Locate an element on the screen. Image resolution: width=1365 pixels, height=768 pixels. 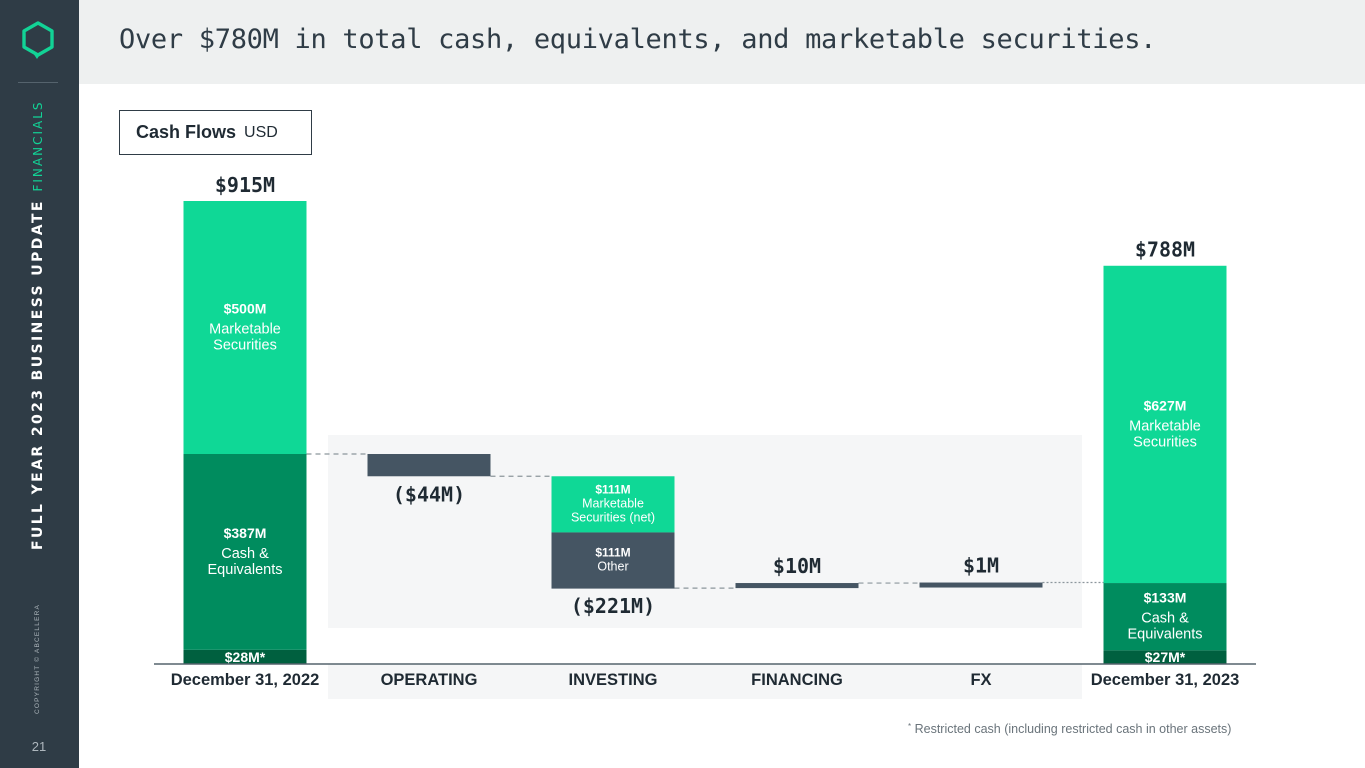
category-label-panel is located at coordinates (705, 681).